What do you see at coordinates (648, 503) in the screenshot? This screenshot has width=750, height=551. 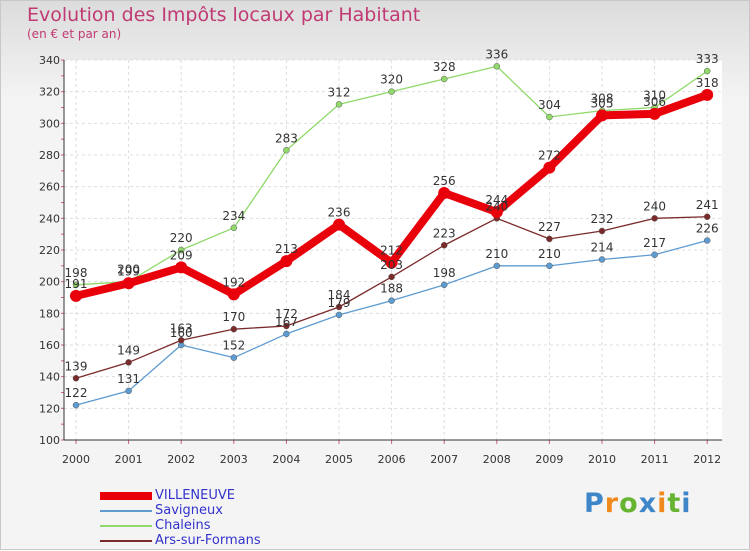 I see `logo-letter: x` at bounding box center [648, 503].